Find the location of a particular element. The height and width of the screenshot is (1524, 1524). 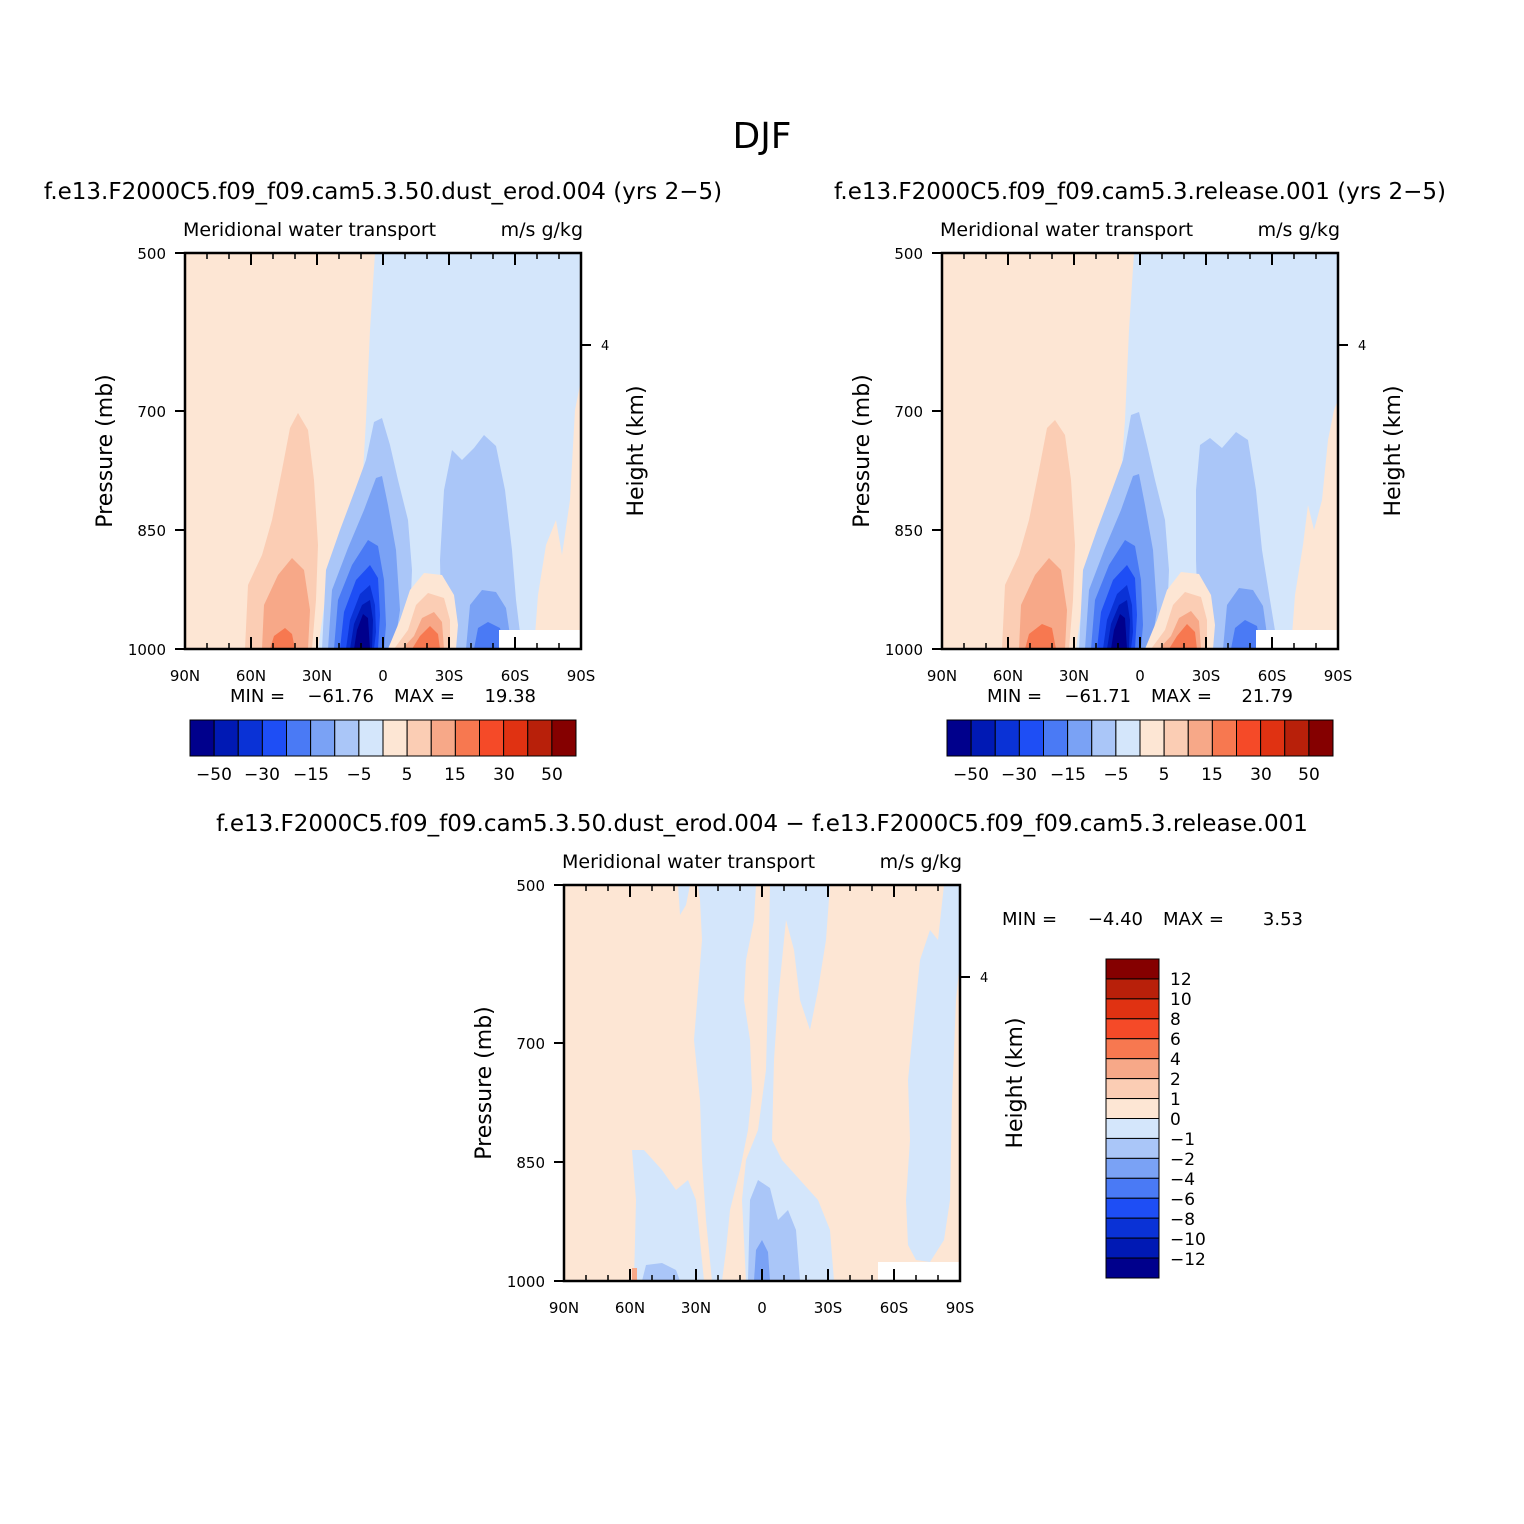

colorbar-label: 0 is located at coordinates (1175, 1120).